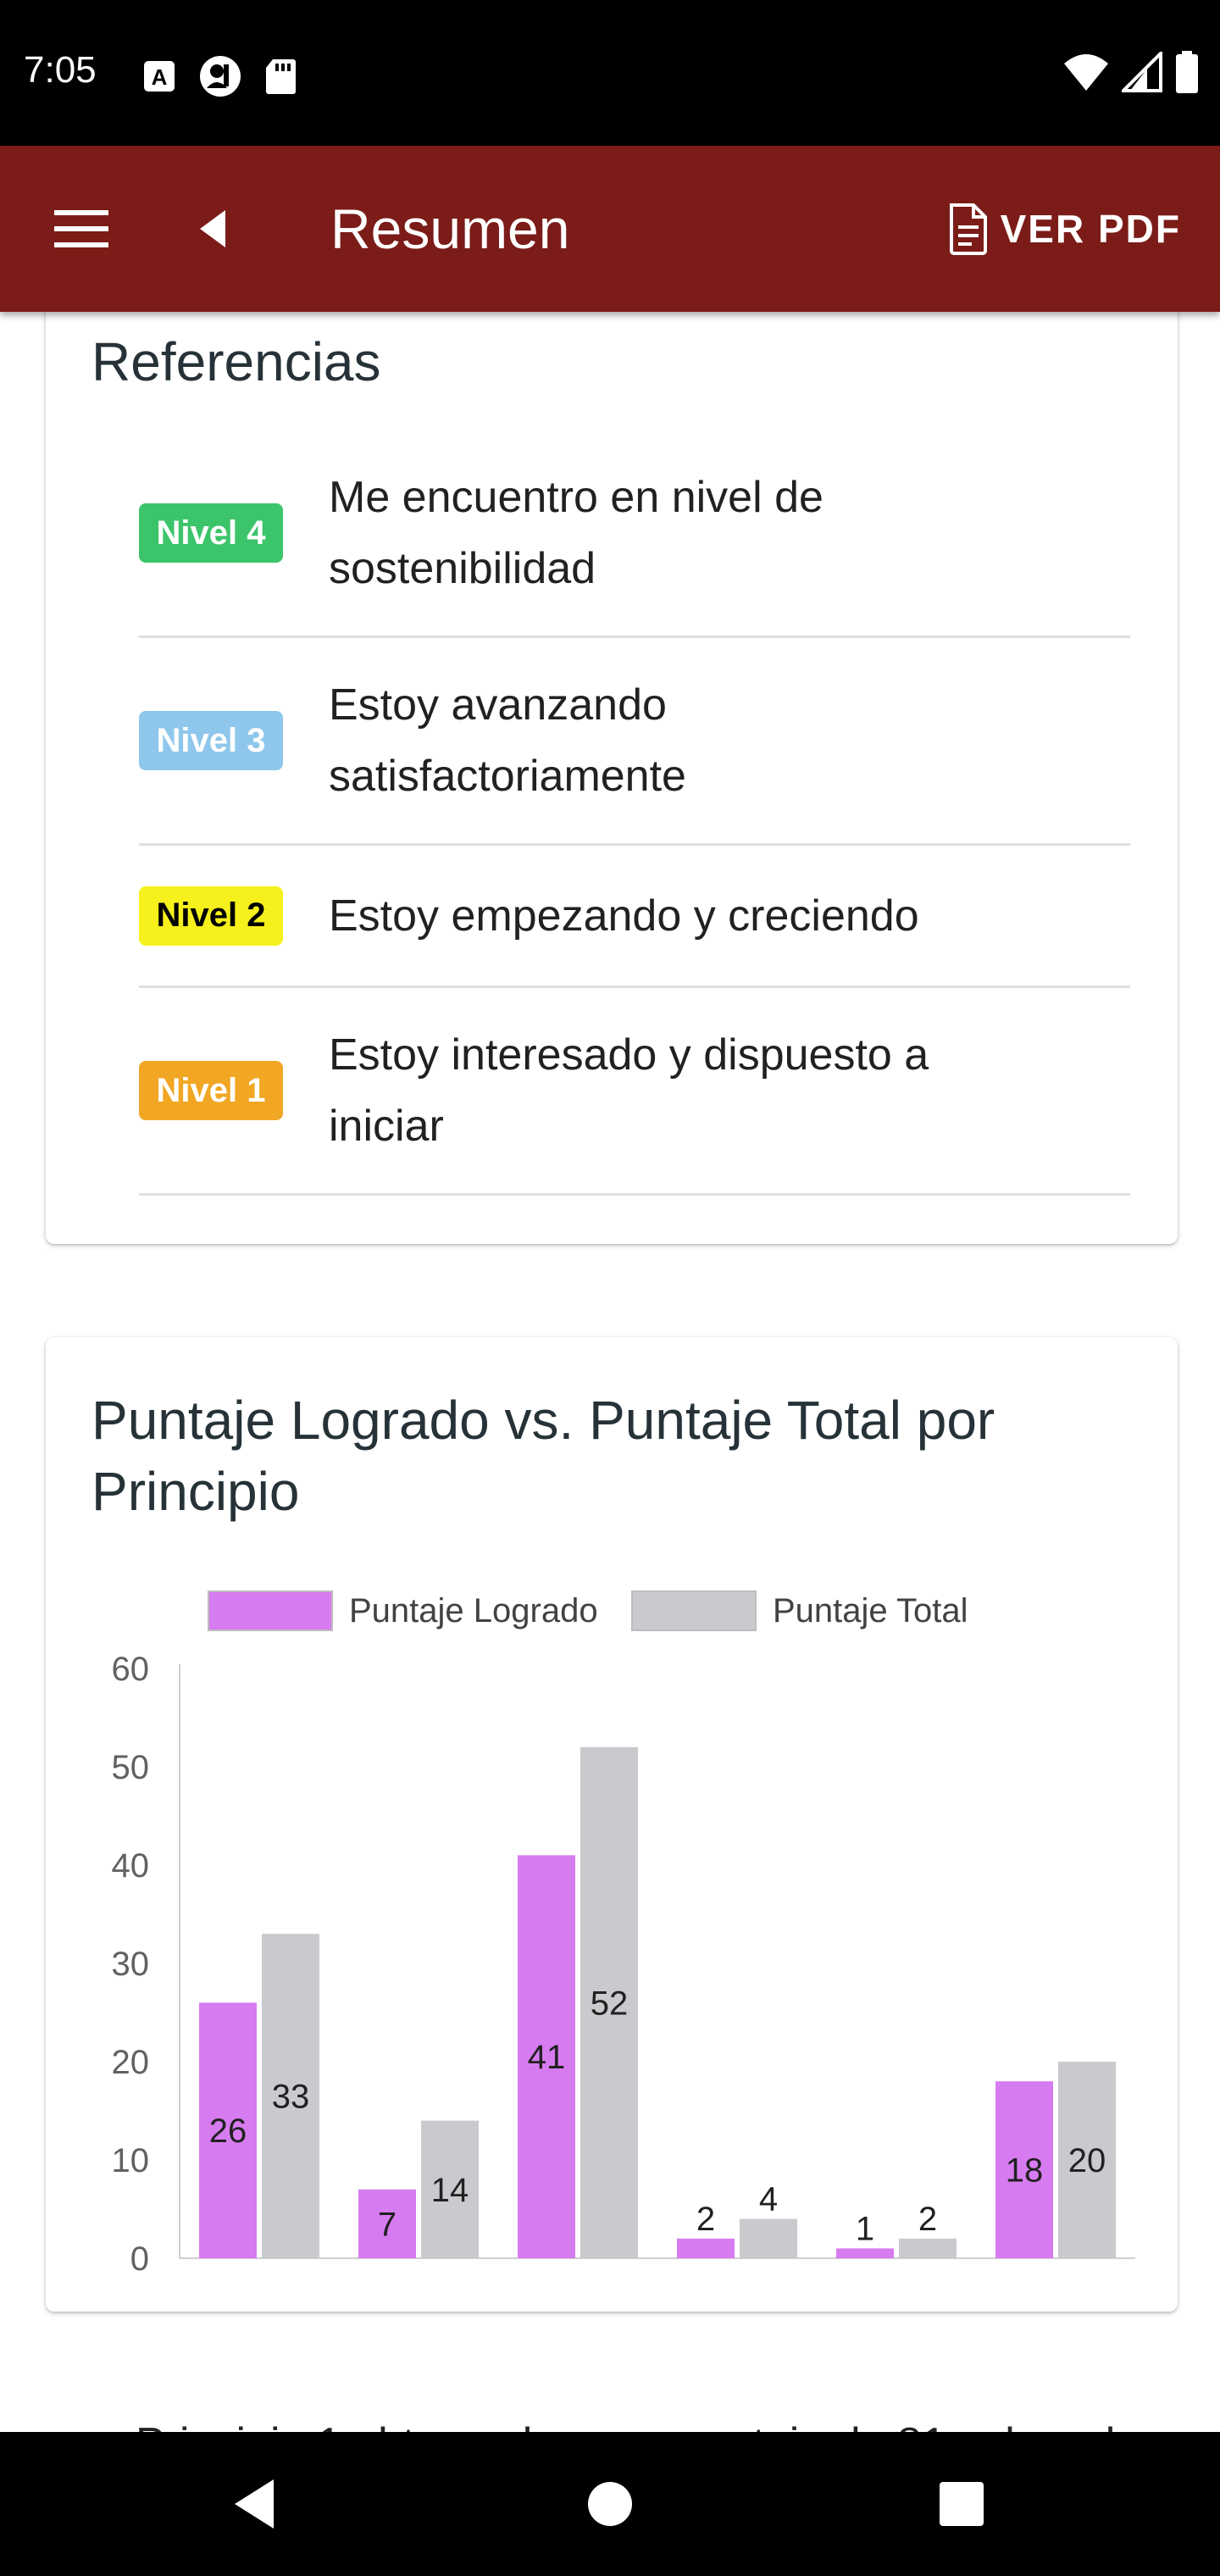 Image resolution: width=1220 pixels, height=2576 pixels. I want to click on nav-home-icon, so click(610, 2504).